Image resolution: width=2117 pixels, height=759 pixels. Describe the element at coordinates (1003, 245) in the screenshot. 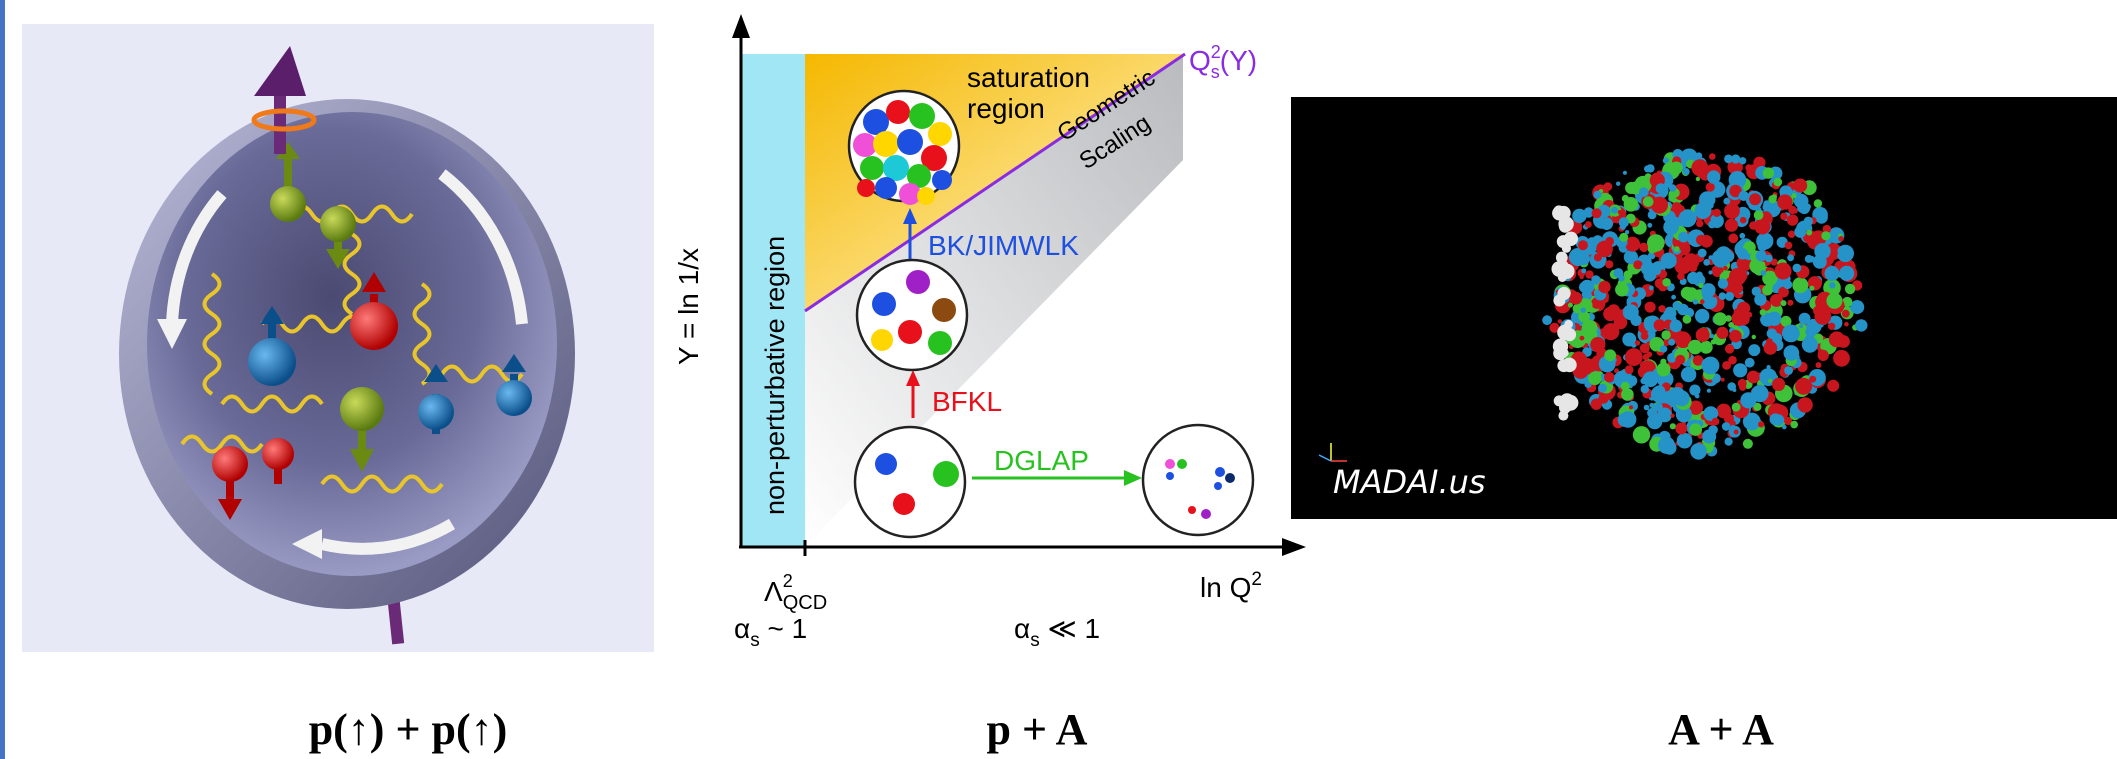

I see `bk-jimwlk-label: BK/JIMWLK` at that location.